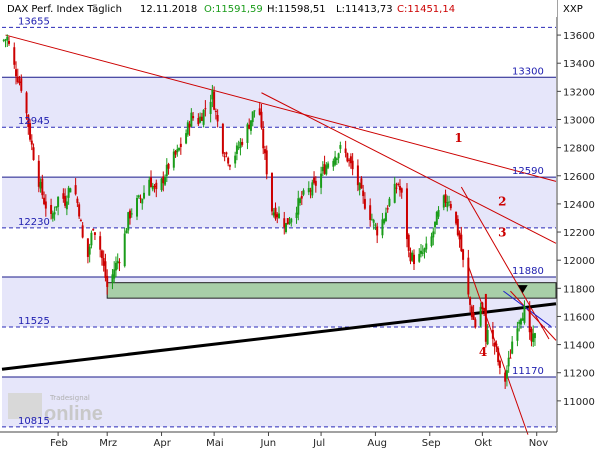  Describe the element at coordinates (331, 290) in the screenshot. I see `support-zone` at that location.